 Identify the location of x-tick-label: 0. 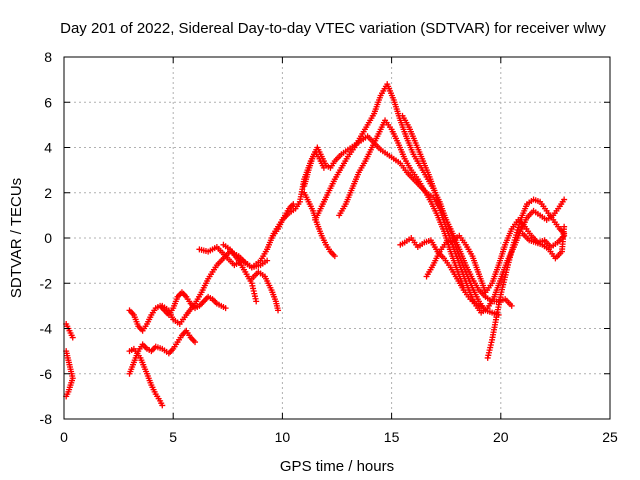
(64, 437).